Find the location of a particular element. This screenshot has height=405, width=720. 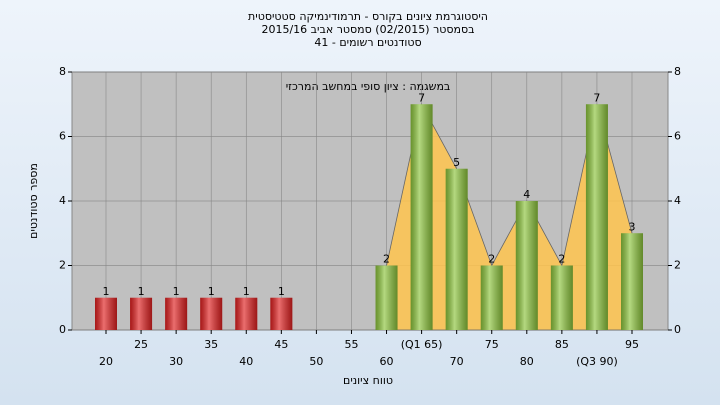

x-tick-label: 50 is located at coordinates (316, 361).